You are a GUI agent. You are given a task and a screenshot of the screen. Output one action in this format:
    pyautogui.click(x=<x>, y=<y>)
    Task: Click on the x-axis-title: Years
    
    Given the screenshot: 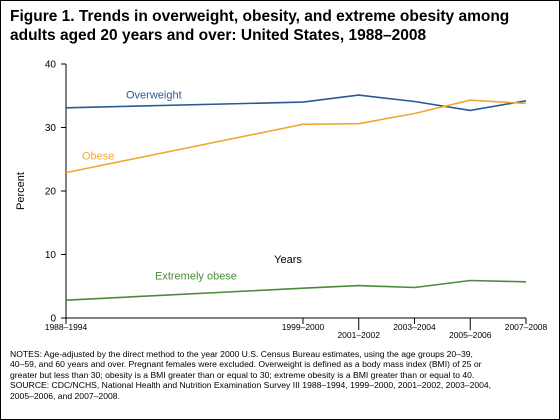 What is the action you would take?
    pyautogui.click(x=288, y=260)
    